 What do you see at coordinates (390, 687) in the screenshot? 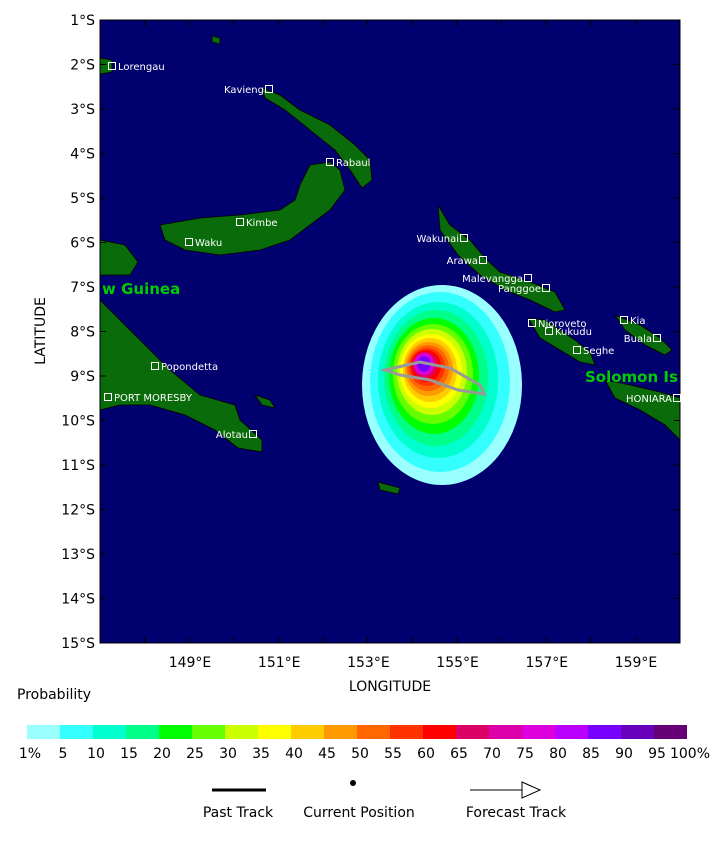
I see `x-axis-title: LONGITUDE` at bounding box center [390, 687].